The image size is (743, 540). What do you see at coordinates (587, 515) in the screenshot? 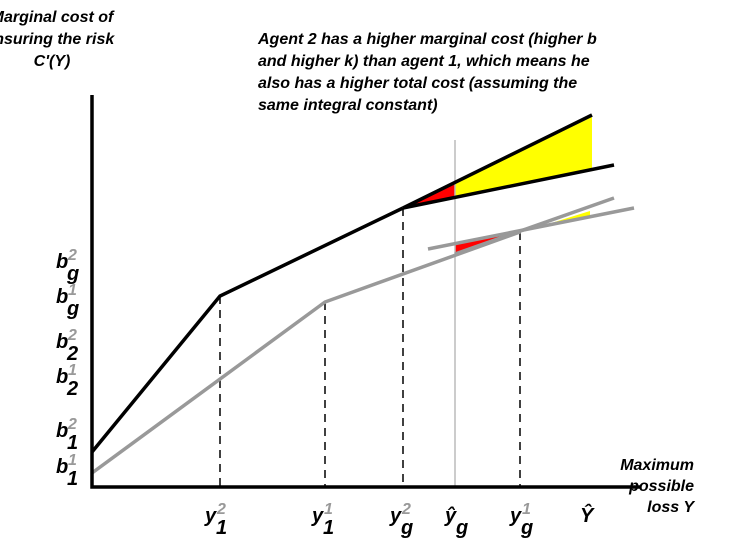
I see `x-tick-label: Ŷ` at bounding box center [587, 515].